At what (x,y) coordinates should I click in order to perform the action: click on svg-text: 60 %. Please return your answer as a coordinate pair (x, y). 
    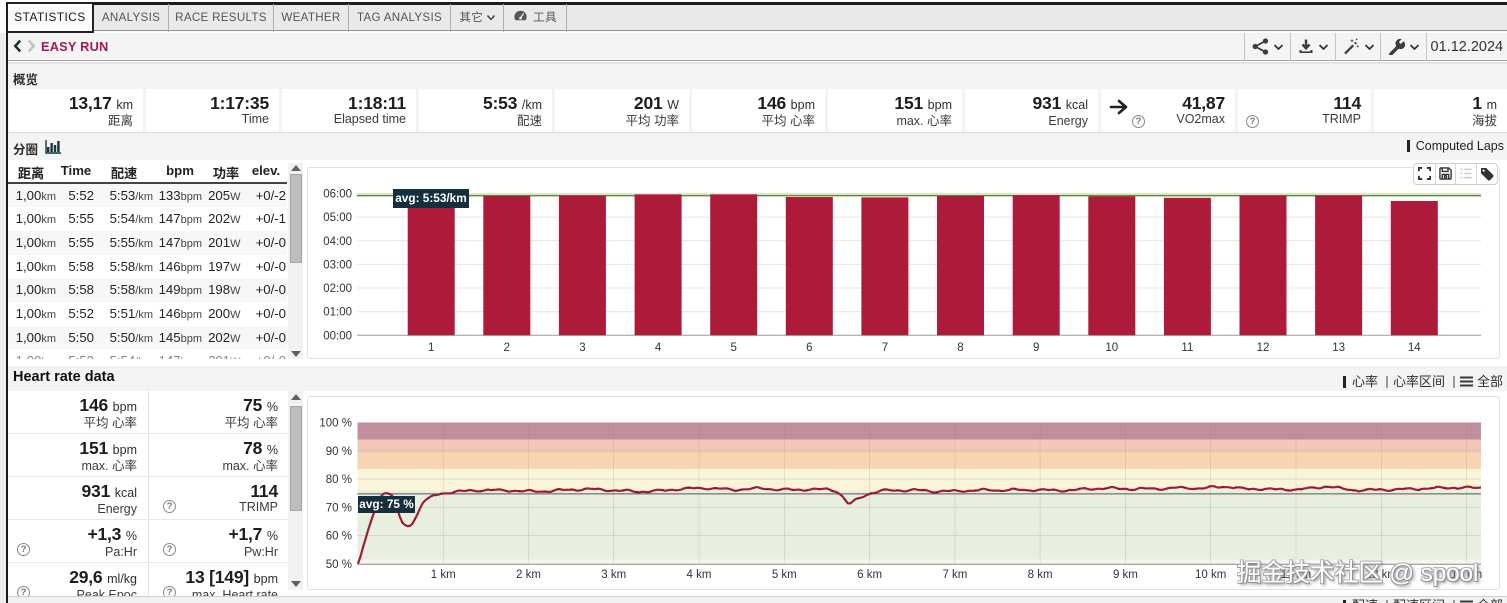
    Looking at the image, I should click on (339, 536).